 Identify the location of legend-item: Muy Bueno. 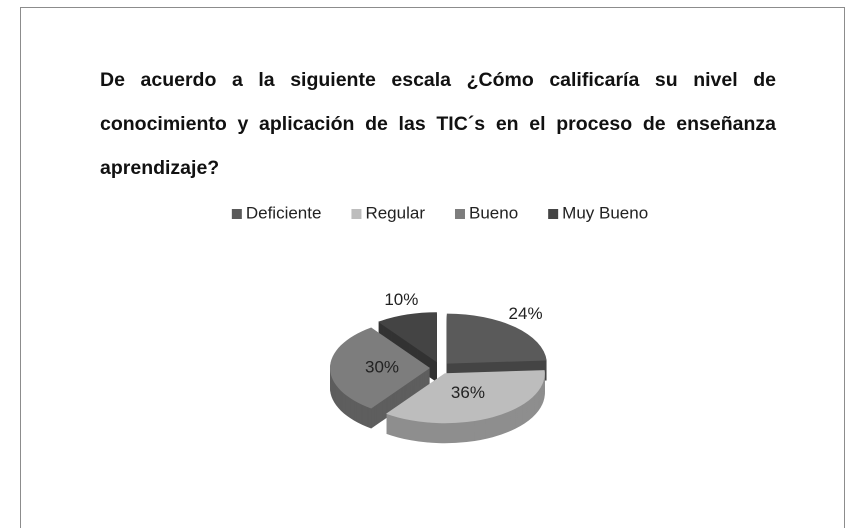
(598, 212).